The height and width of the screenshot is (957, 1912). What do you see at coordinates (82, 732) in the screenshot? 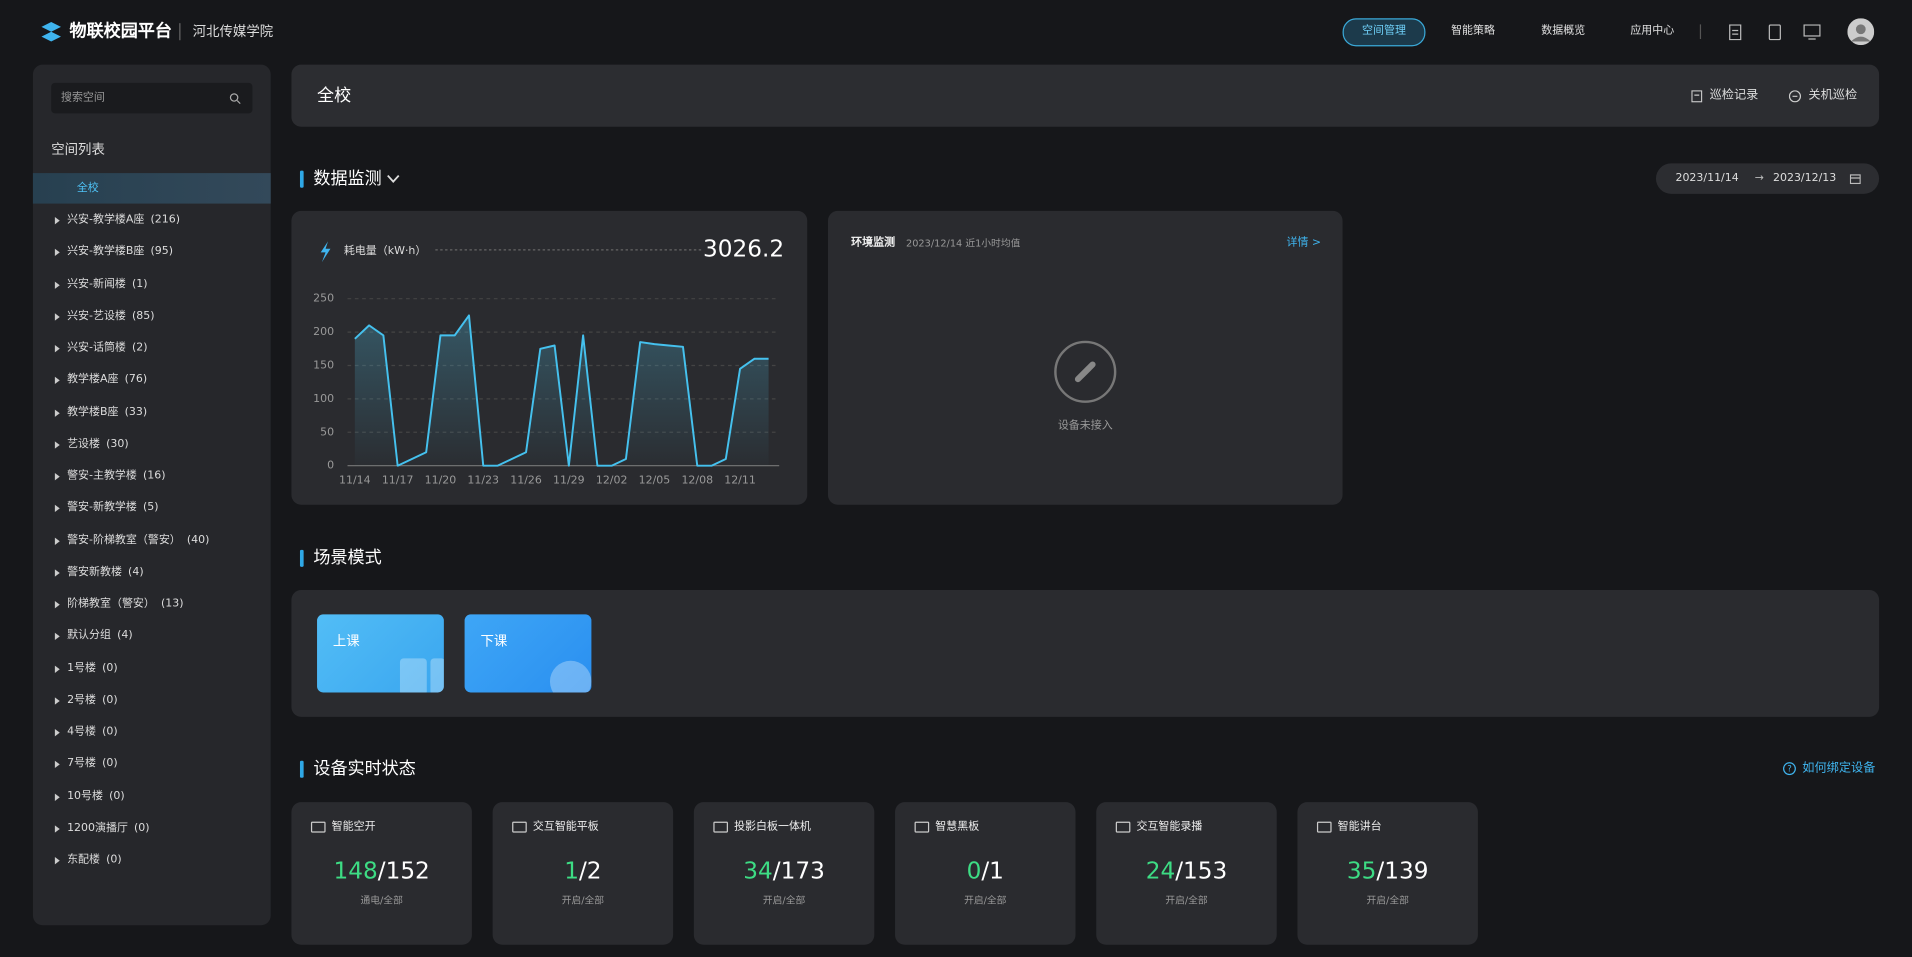
I see `tree-item-name: 4号楼` at bounding box center [82, 732].